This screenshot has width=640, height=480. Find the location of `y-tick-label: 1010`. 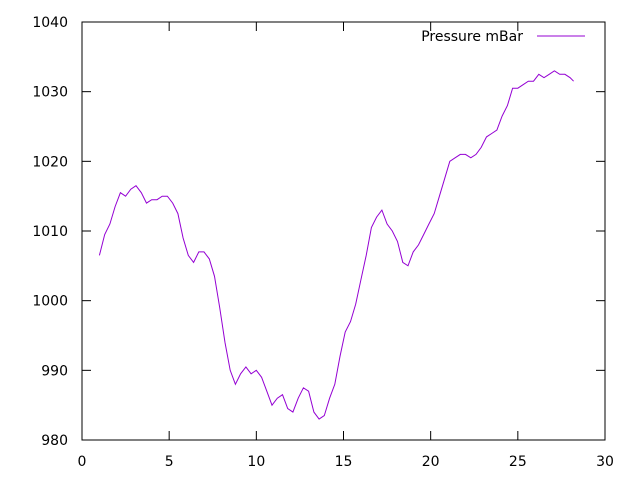

y-tick-label: 1010 is located at coordinates (50, 232).